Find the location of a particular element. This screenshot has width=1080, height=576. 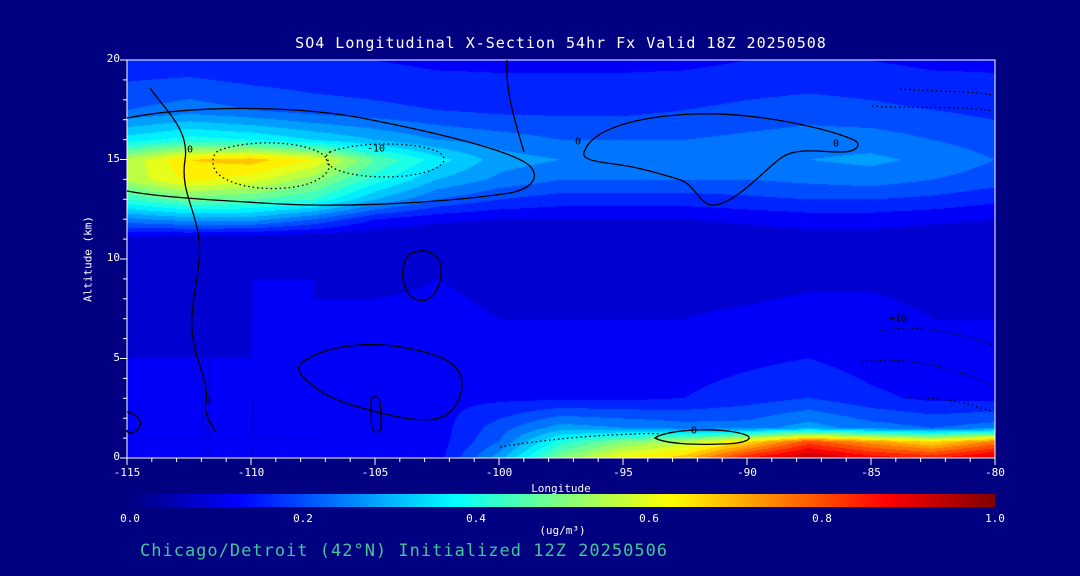

colorbar-tick-label: 1.0 is located at coordinates (995, 518).